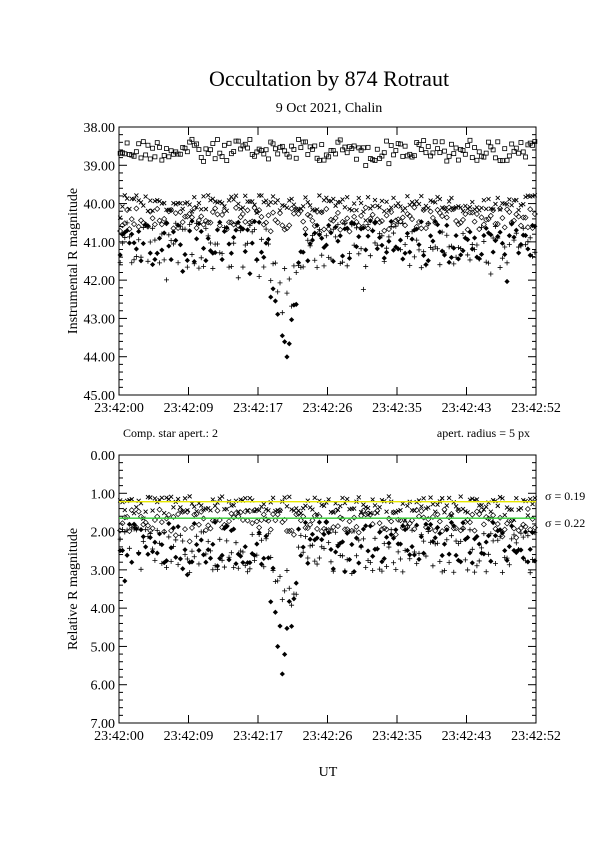 This screenshot has width=595, height=842. I want to click on top-x-tick-label: 23:42:09, so click(189, 408).